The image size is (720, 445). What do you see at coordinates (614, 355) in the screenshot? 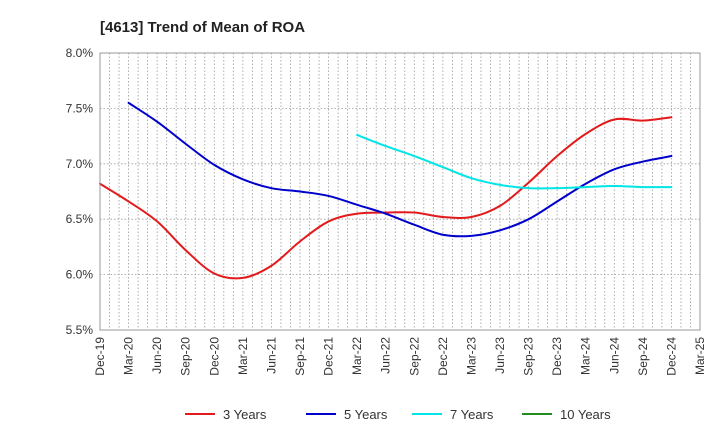
I see `x-tick-label: Jun-24` at bounding box center [614, 355].